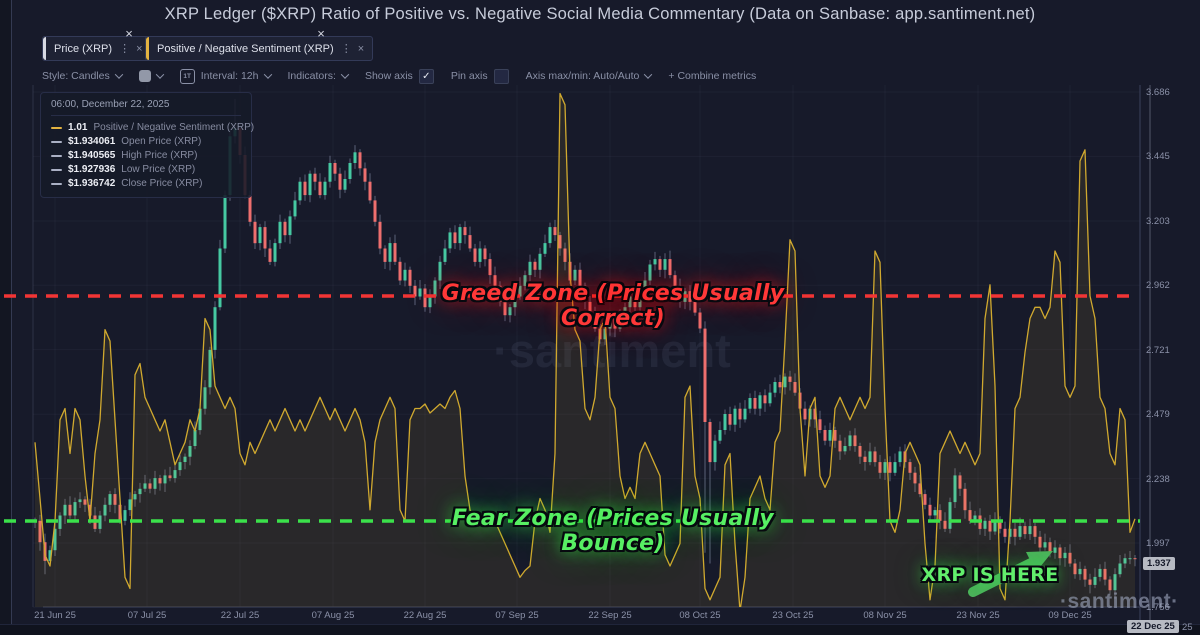  I want to click on tab-positive-negative-sentiment-xrp: Positive / Negative Sentiment (XRP) ⋮ ×, so click(259, 48).